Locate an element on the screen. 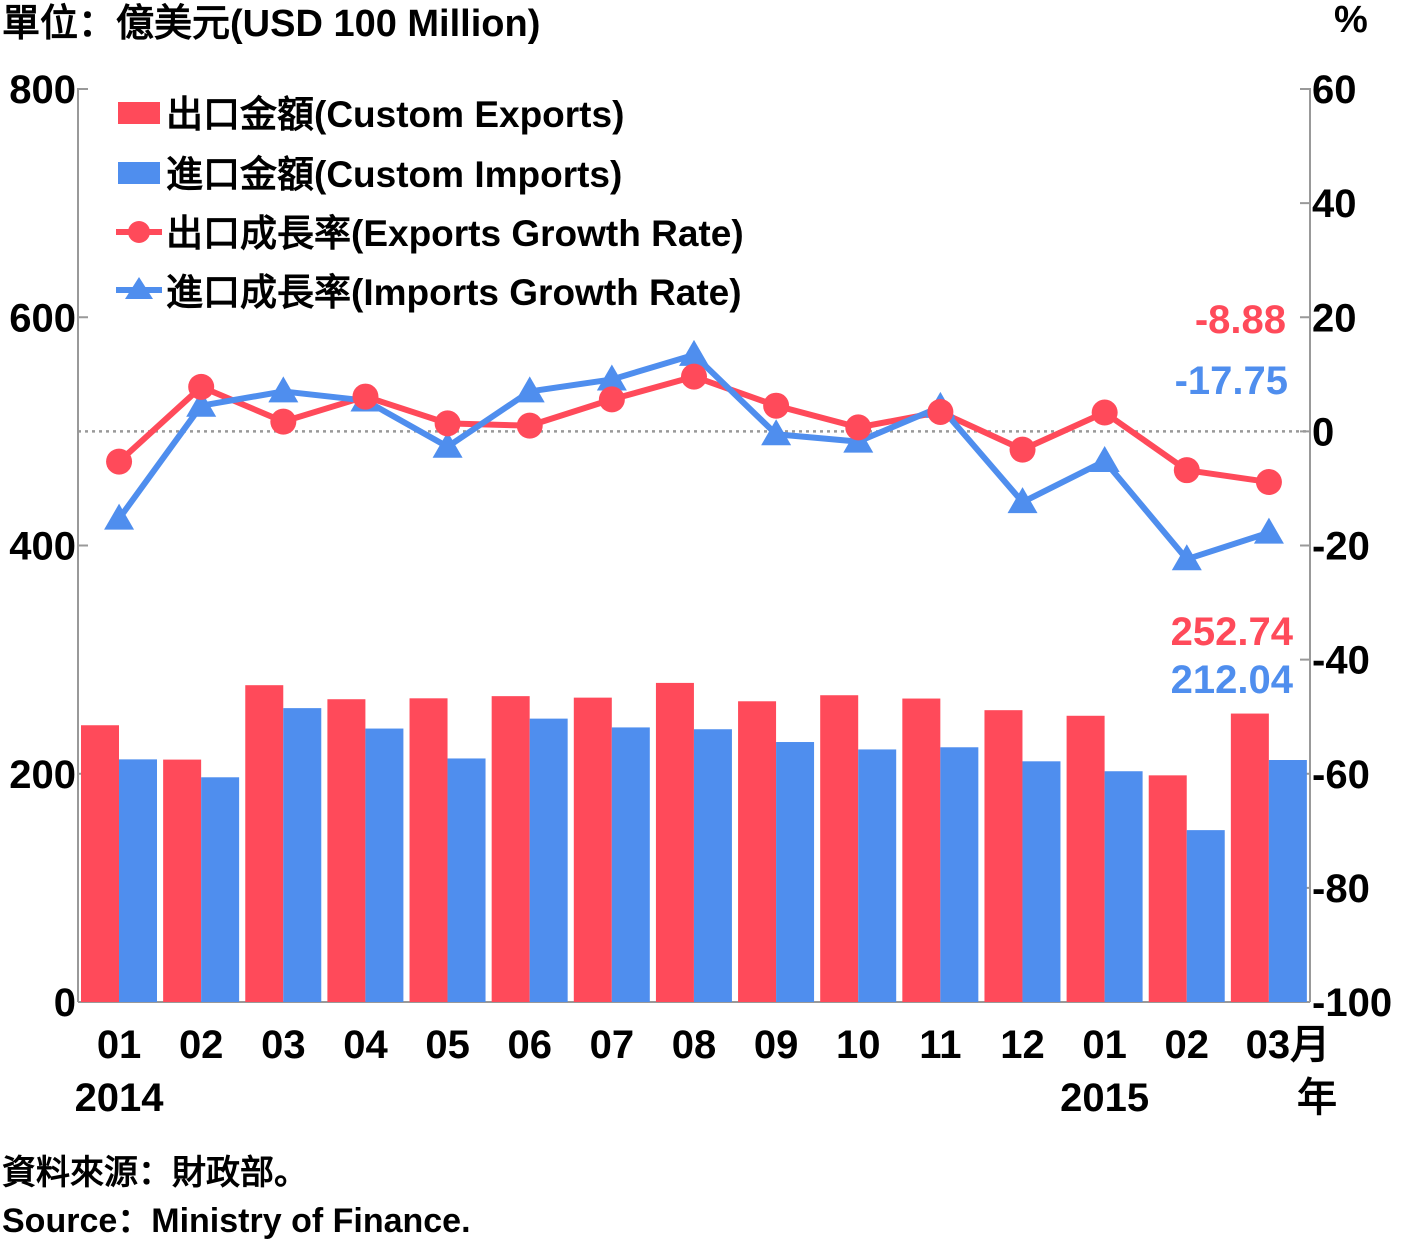 This screenshot has height=1244, width=1404. right-tick-label: -60 is located at coordinates (1341, 775).